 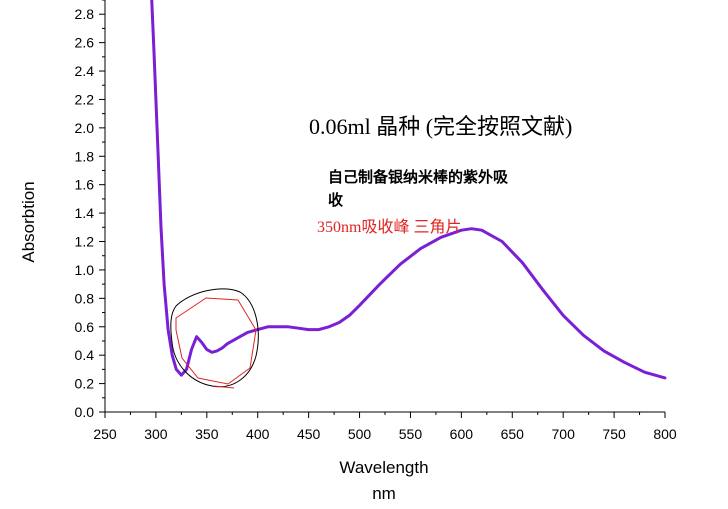 What do you see at coordinates (513, 434) in the screenshot?
I see `x-tick-label: 650` at bounding box center [513, 434].